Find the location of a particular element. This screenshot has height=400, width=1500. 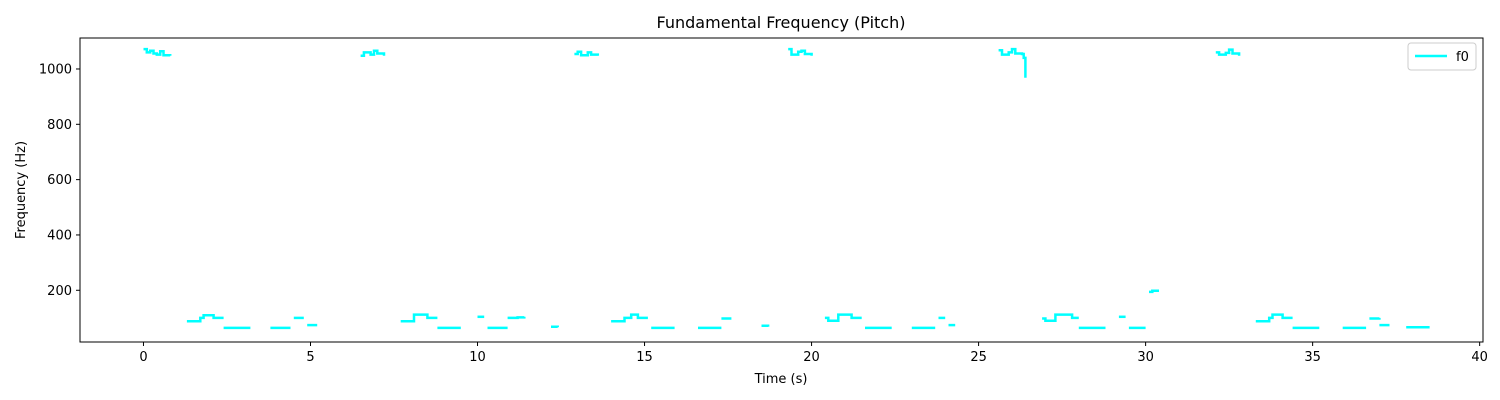

y-tick-label: 1000 is located at coordinates (55, 69).